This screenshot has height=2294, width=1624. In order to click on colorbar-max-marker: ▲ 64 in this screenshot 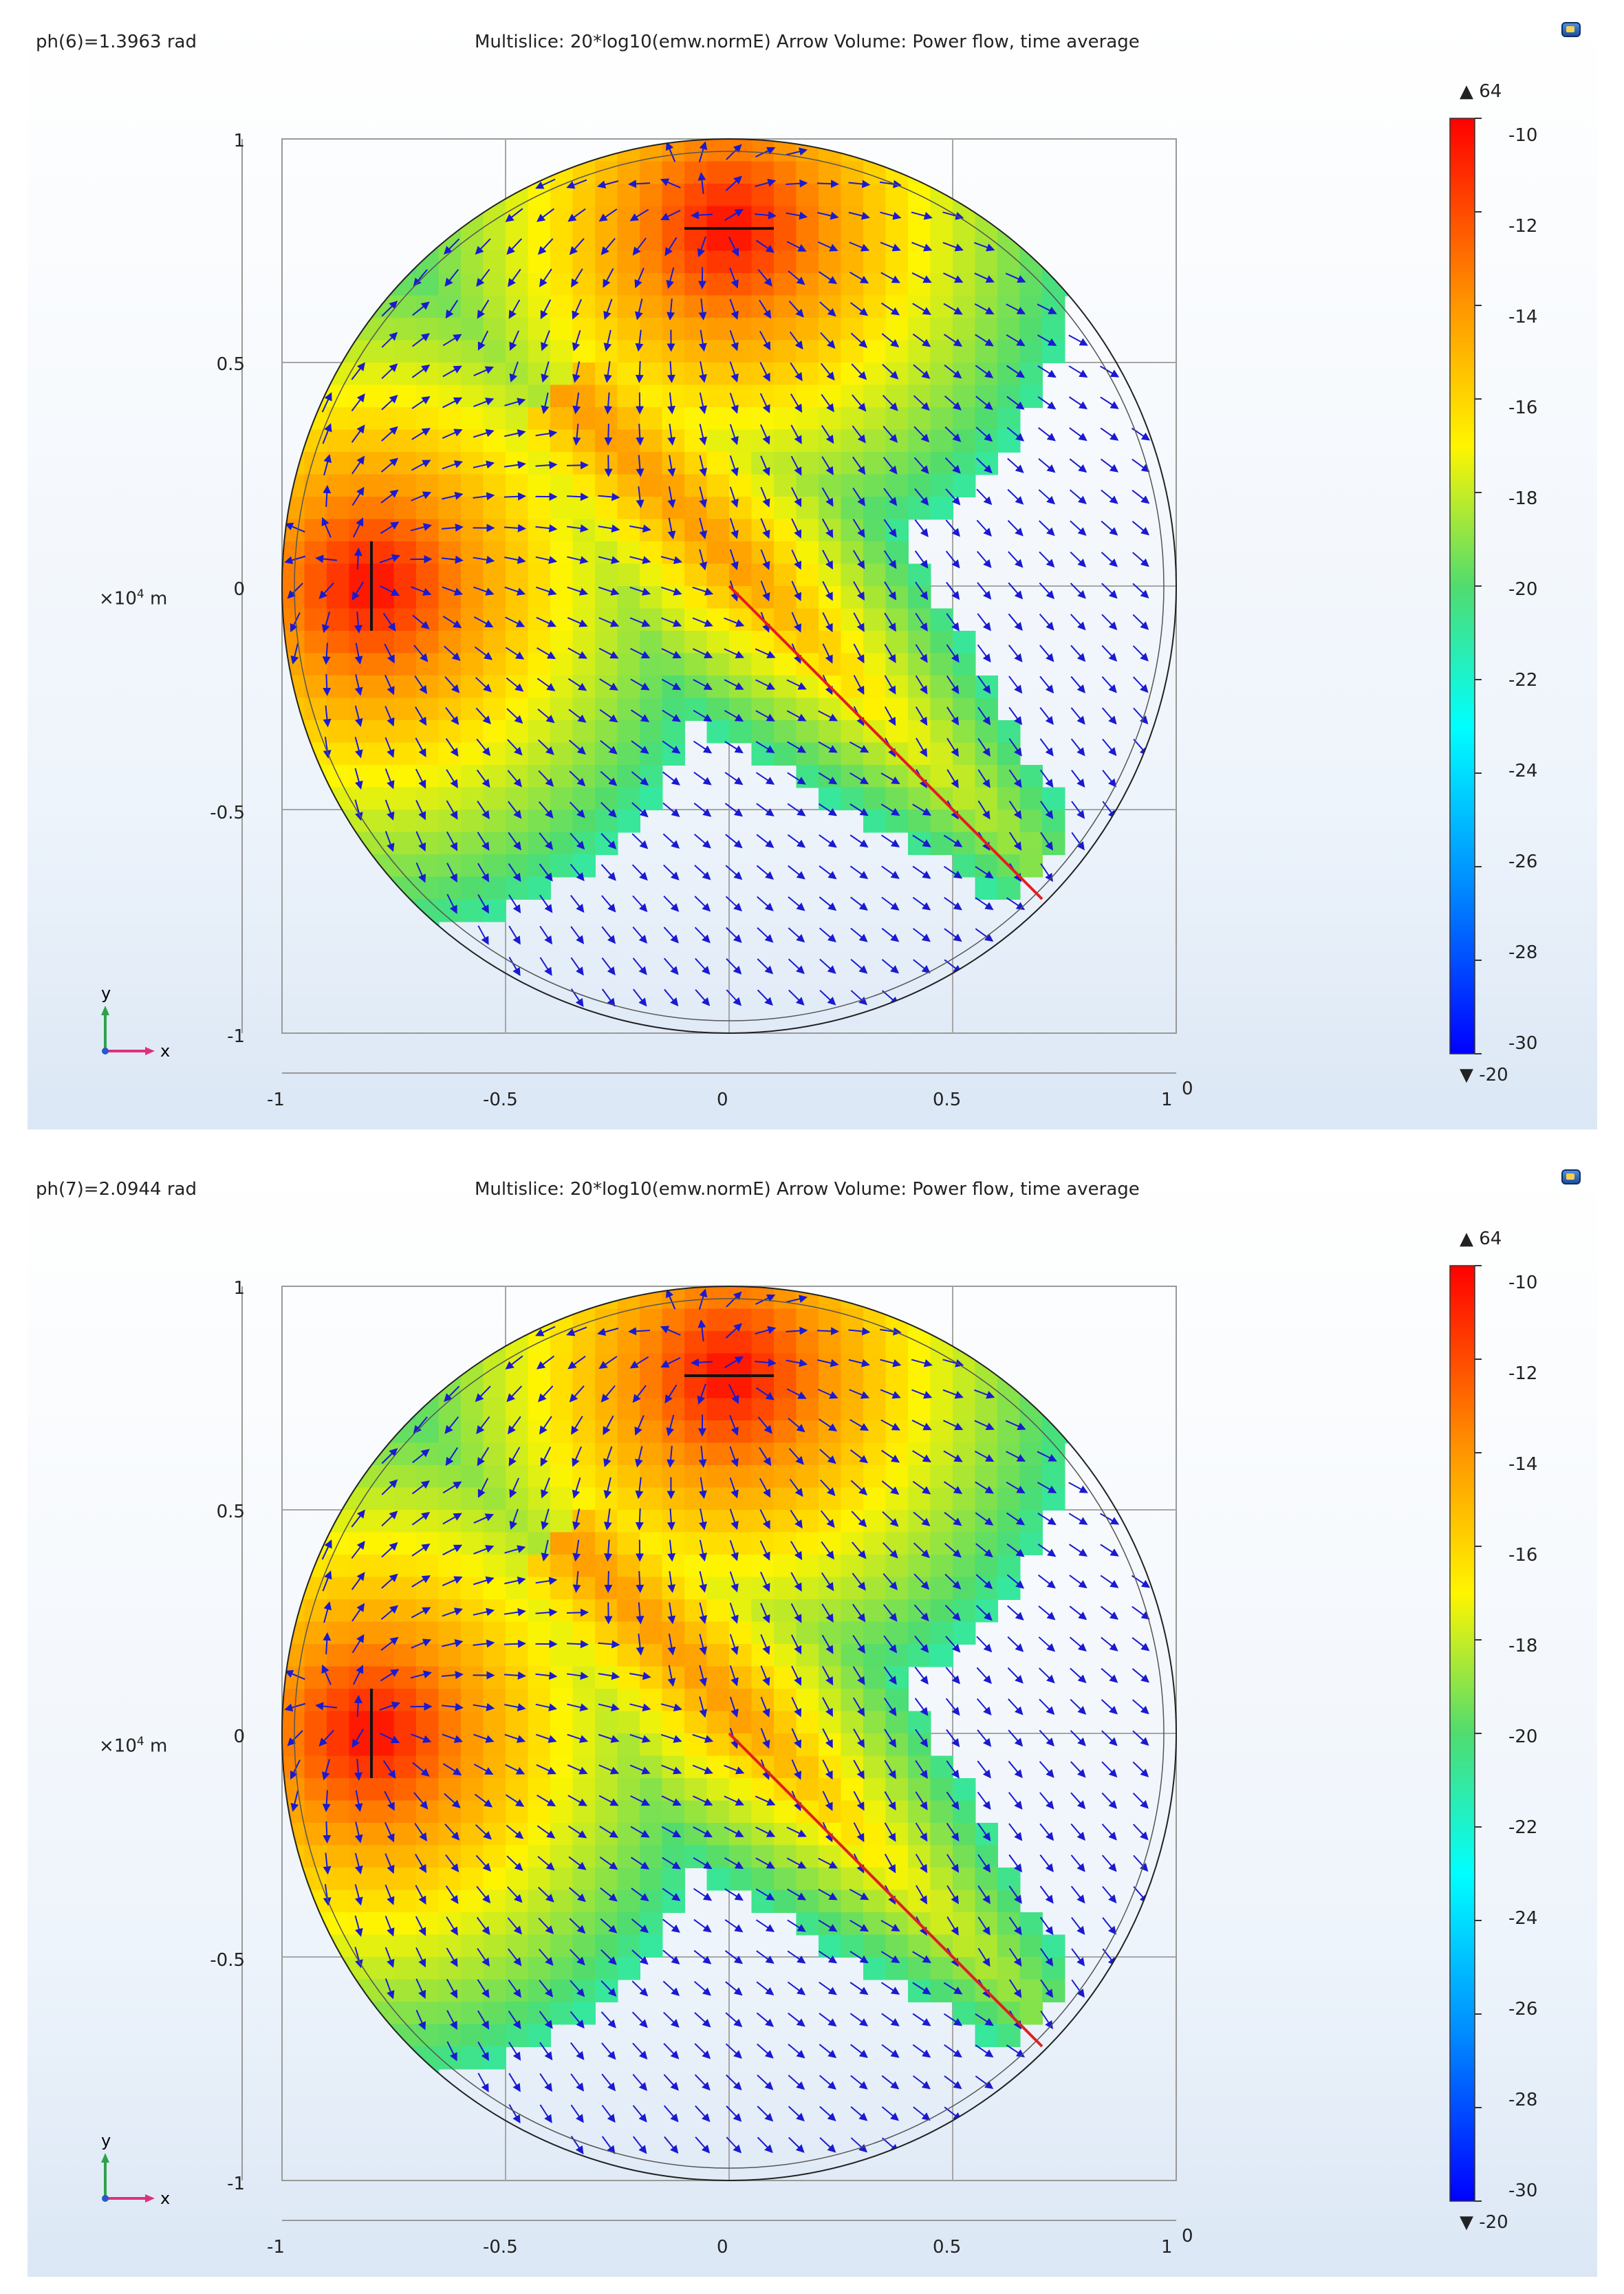, I will do `click(1481, 91)`.